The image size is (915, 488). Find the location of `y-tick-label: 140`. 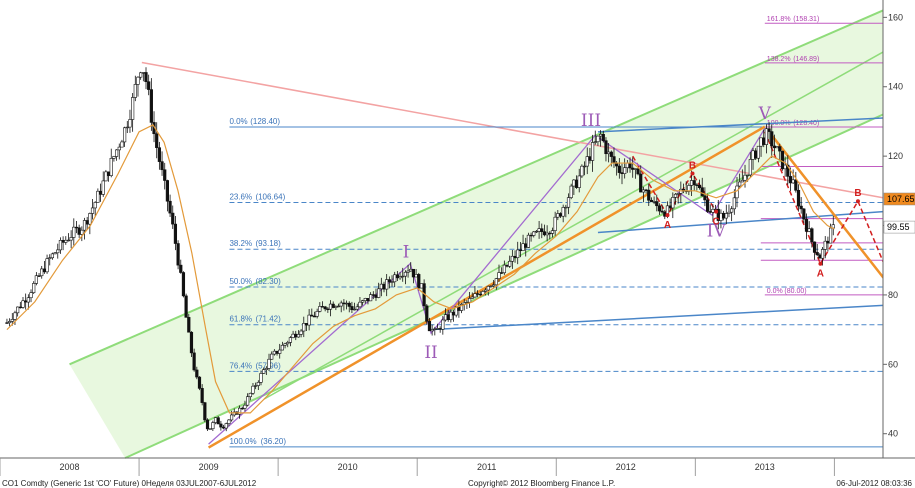

y-tick-label: 140 is located at coordinates (895, 87).